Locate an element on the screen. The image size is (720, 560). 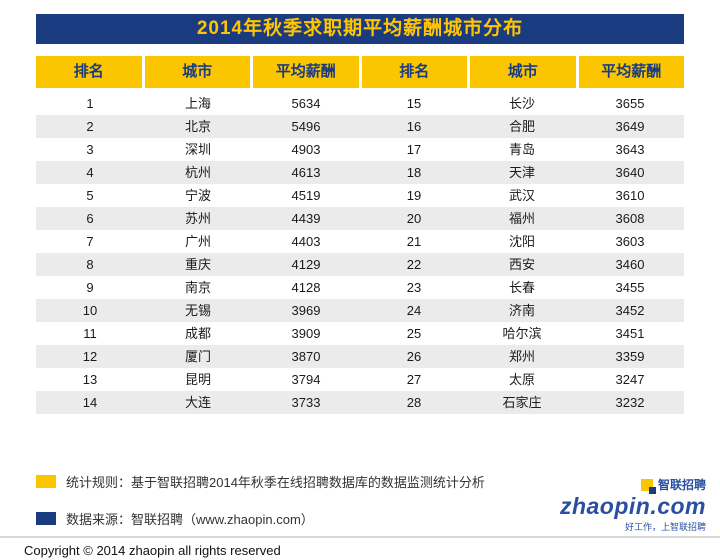
table-cell: 3452 is located at coordinates (630, 310).